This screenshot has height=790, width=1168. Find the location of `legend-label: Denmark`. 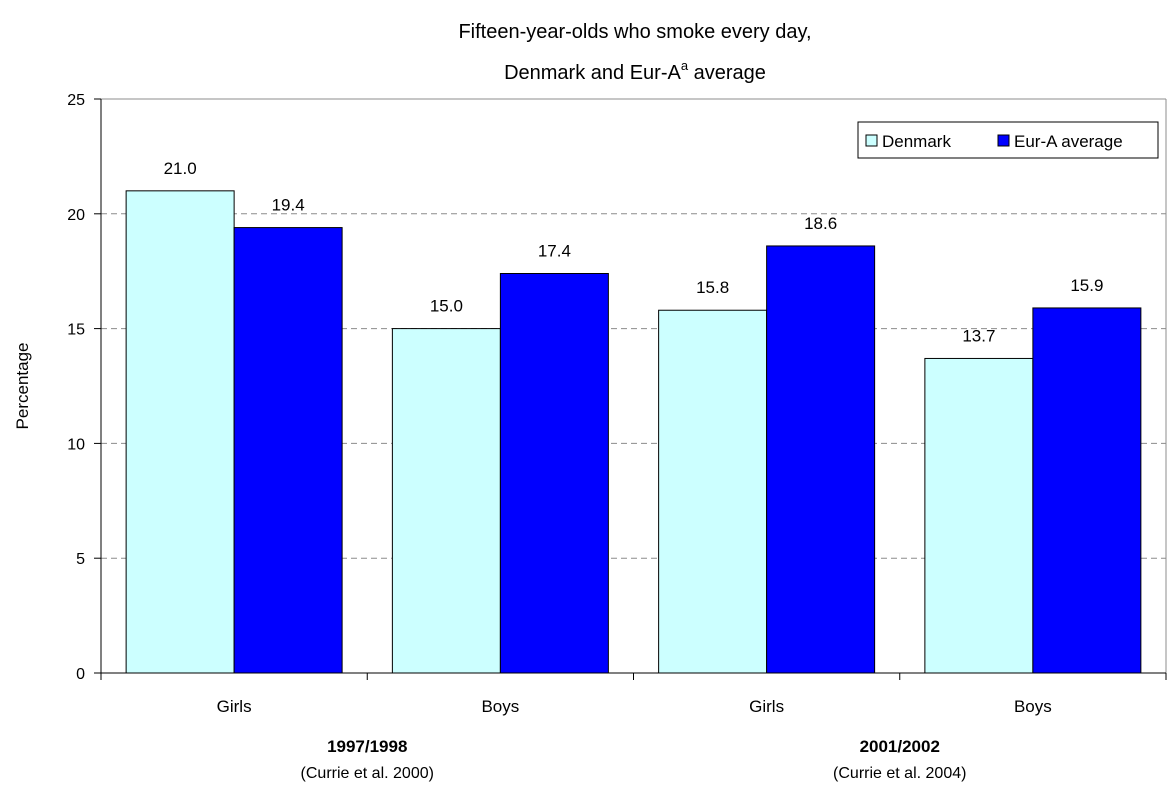

legend-label: Denmark is located at coordinates (916, 141).